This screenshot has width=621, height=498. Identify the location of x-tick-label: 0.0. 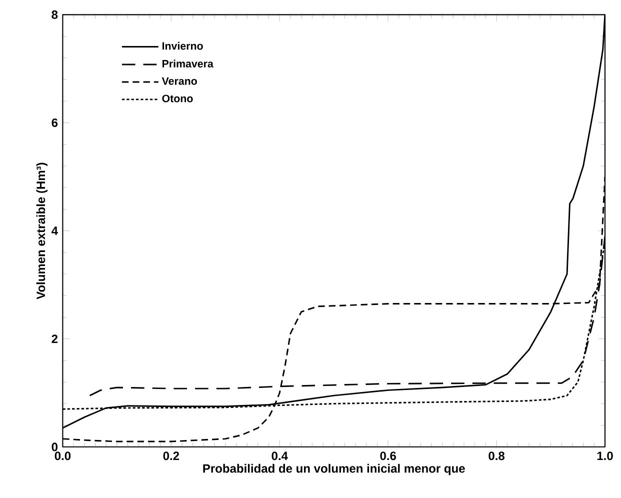
(62, 456).